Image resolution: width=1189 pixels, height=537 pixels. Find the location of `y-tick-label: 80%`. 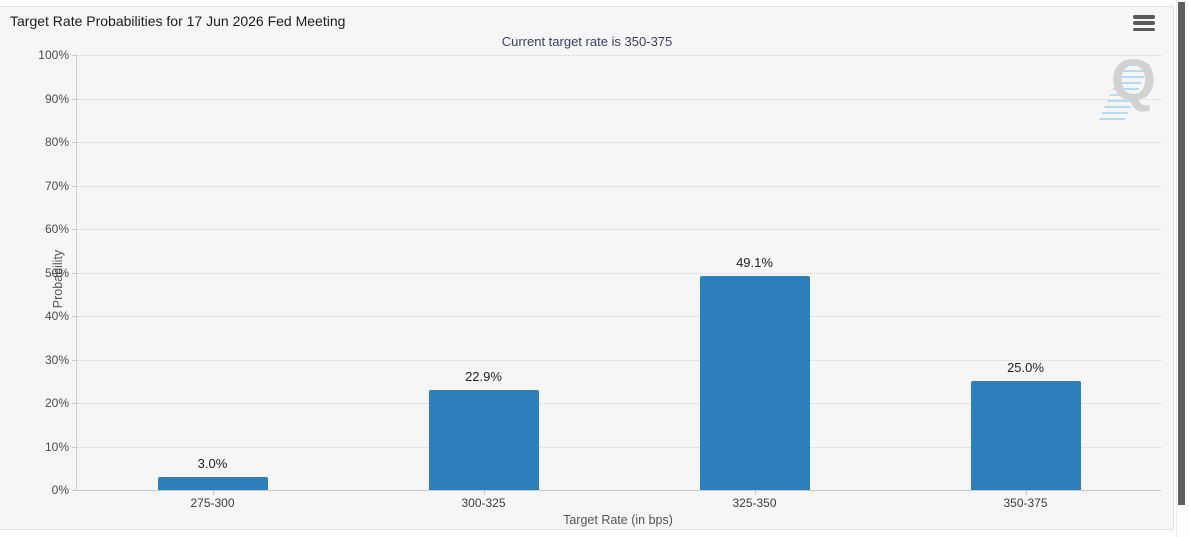

y-tick-label: 80% is located at coordinates (56, 142).